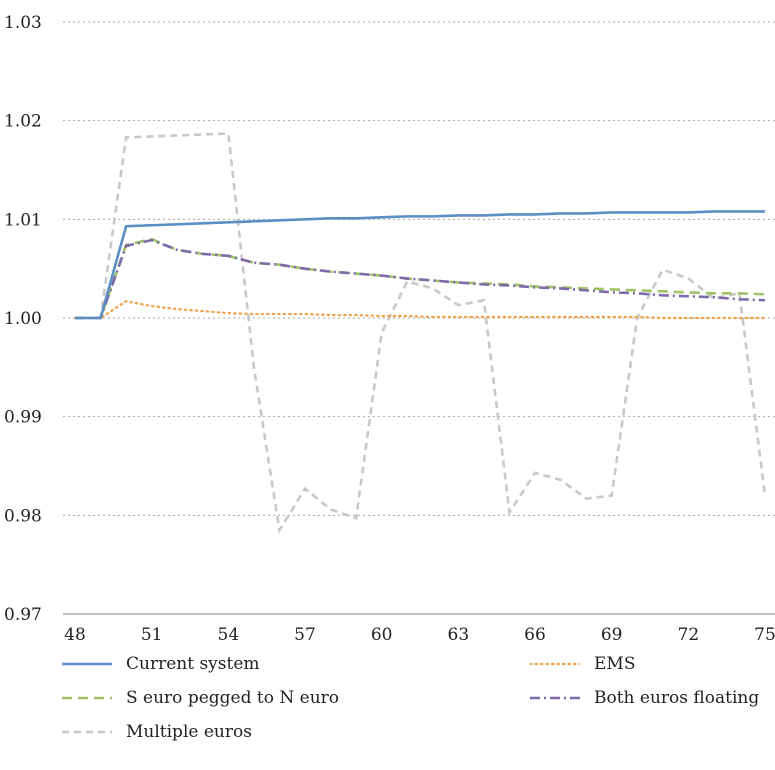 Image resolution: width=775 pixels, height=770 pixels. Describe the element at coordinates (615, 664) in the screenshot. I see `legend-label: EMS` at that location.